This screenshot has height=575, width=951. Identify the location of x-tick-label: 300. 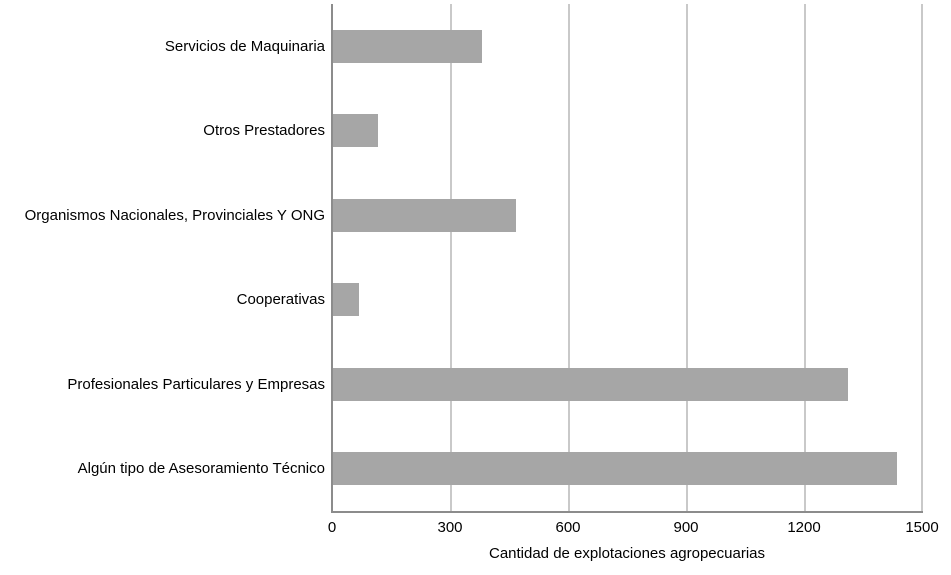
(450, 527).